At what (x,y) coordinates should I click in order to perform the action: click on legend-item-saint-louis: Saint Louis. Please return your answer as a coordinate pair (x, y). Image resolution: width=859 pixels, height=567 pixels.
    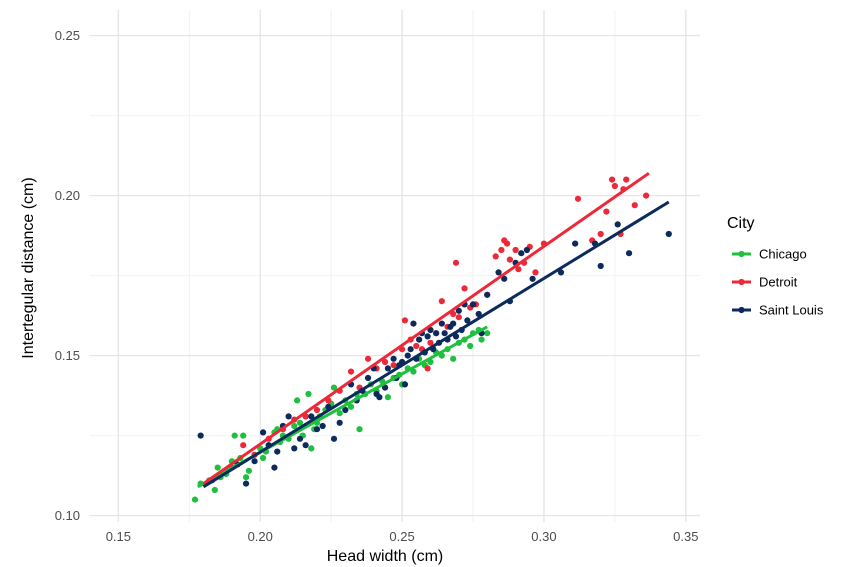
    Looking at the image, I should click on (778, 310).